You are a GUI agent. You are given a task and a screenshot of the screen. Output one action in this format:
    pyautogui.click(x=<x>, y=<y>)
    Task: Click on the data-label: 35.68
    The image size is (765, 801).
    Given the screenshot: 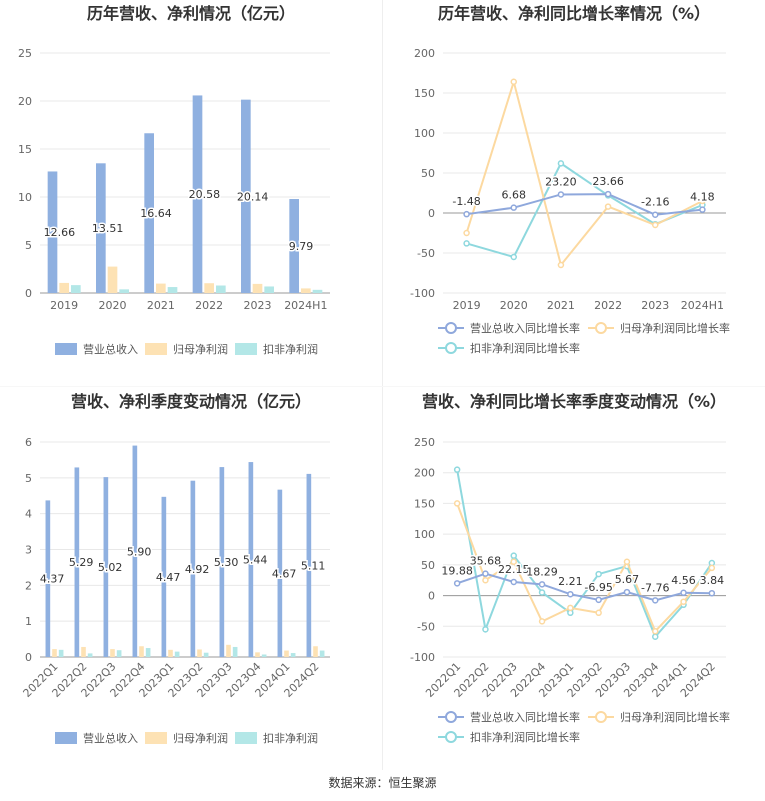 What is the action you would take?
    pyautogui.click(x=486, y=561)
    